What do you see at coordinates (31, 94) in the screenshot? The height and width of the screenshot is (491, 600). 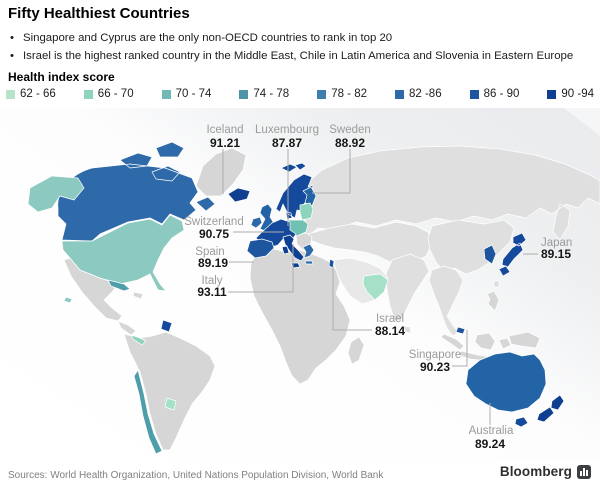 I see `legend-item: 62 - 66` at bounding box center [31, 94].